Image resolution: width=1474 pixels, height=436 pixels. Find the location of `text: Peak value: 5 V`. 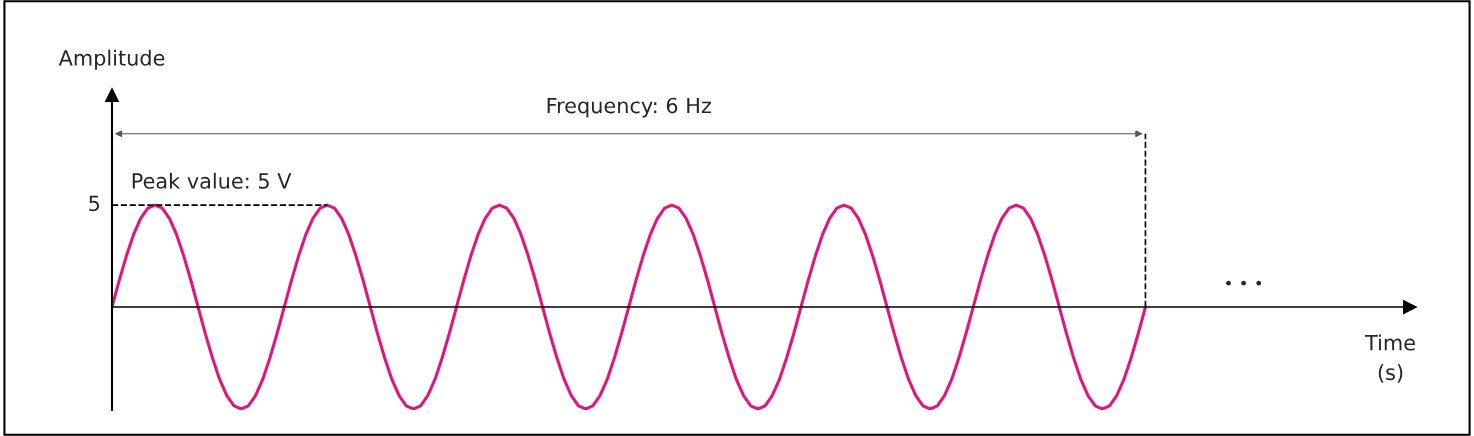

text: Peak value: 5 V is located at coordinates (212, 180).